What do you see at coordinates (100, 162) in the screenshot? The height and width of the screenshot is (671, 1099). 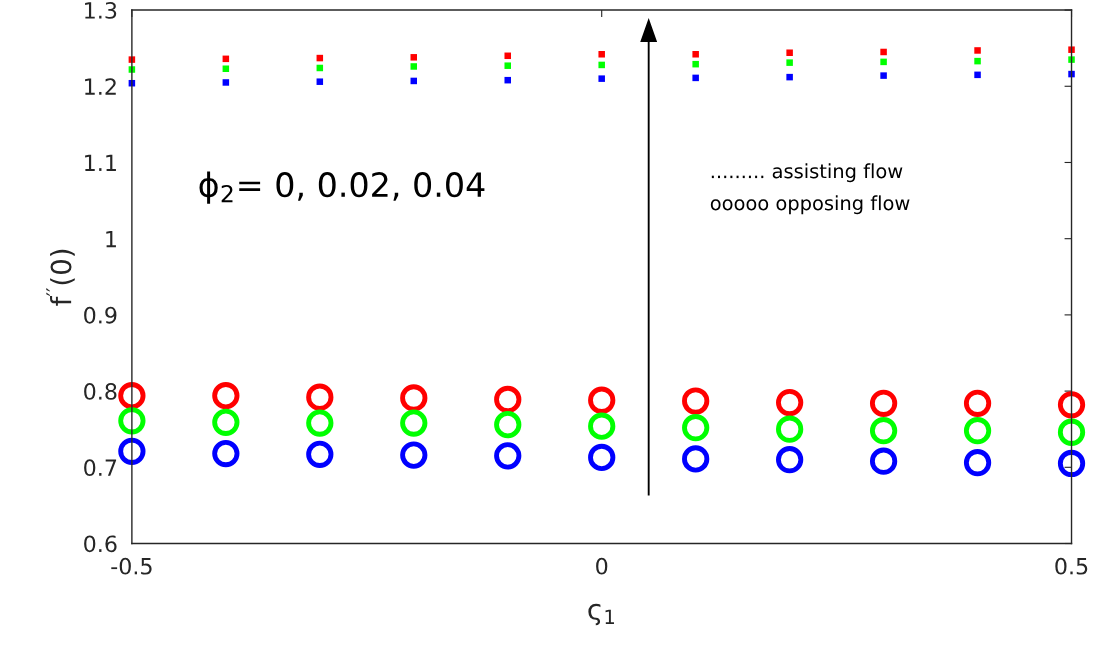 I see `y-tick-label: 1.1` at bounding box center [100, 162].